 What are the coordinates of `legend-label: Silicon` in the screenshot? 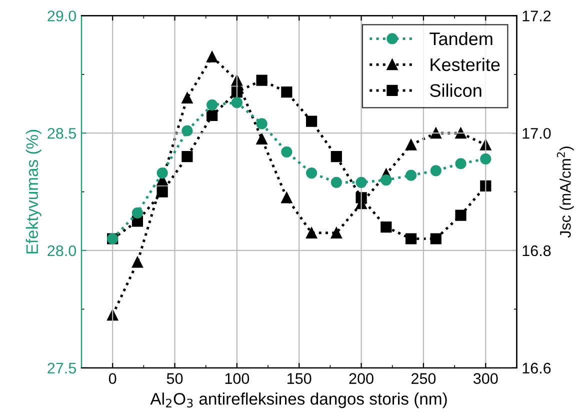 It's located at (456, 90).